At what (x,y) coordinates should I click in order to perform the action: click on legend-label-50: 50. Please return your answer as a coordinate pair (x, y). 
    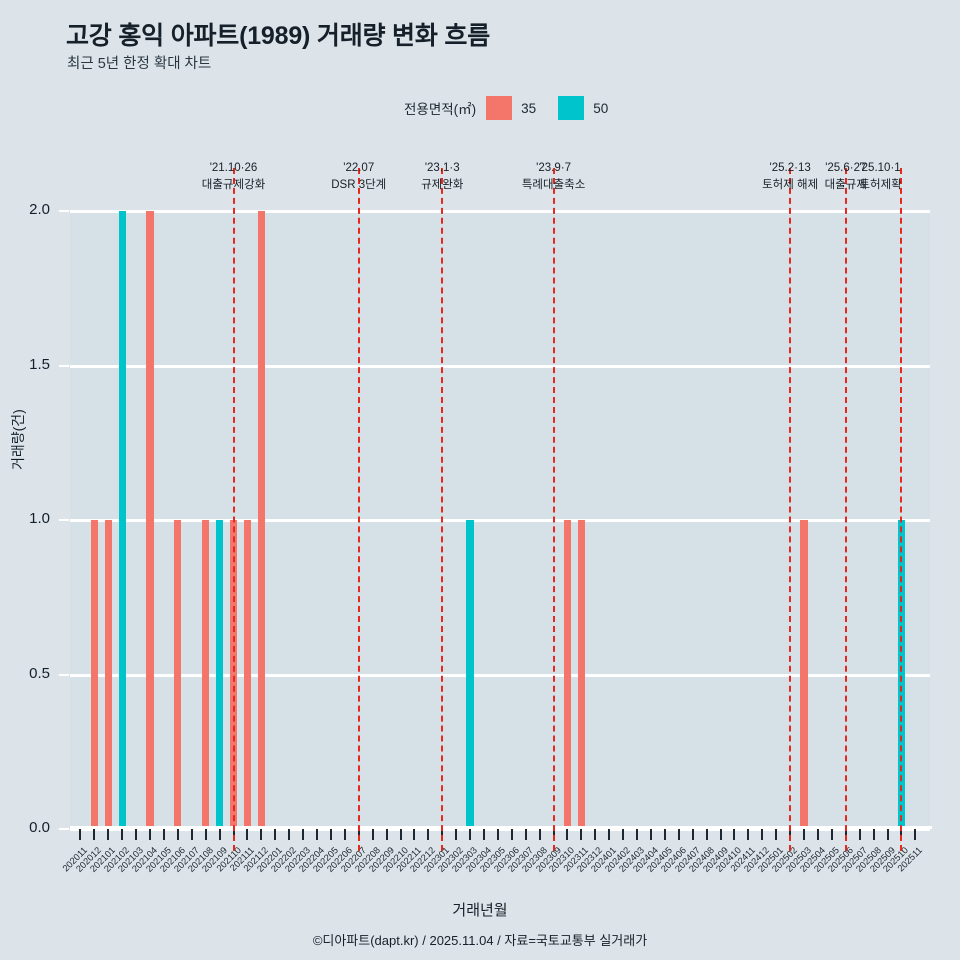
    Looking at the image, I should click on (601, 108).